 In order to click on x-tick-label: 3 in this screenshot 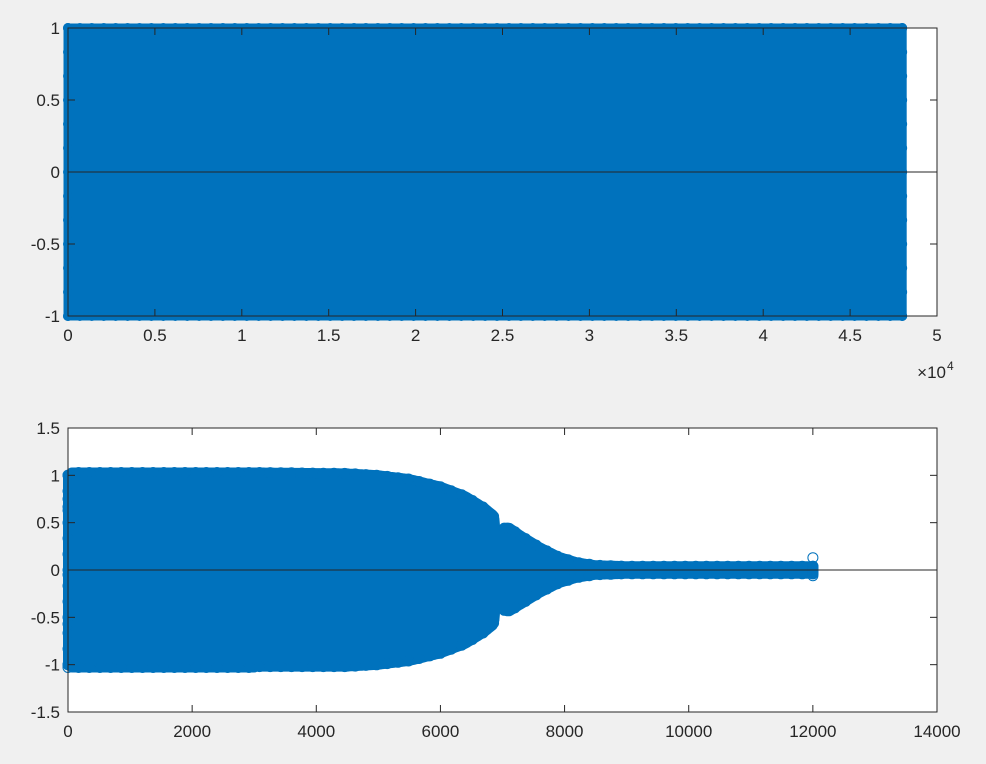, I will do `click(589, 335)`.